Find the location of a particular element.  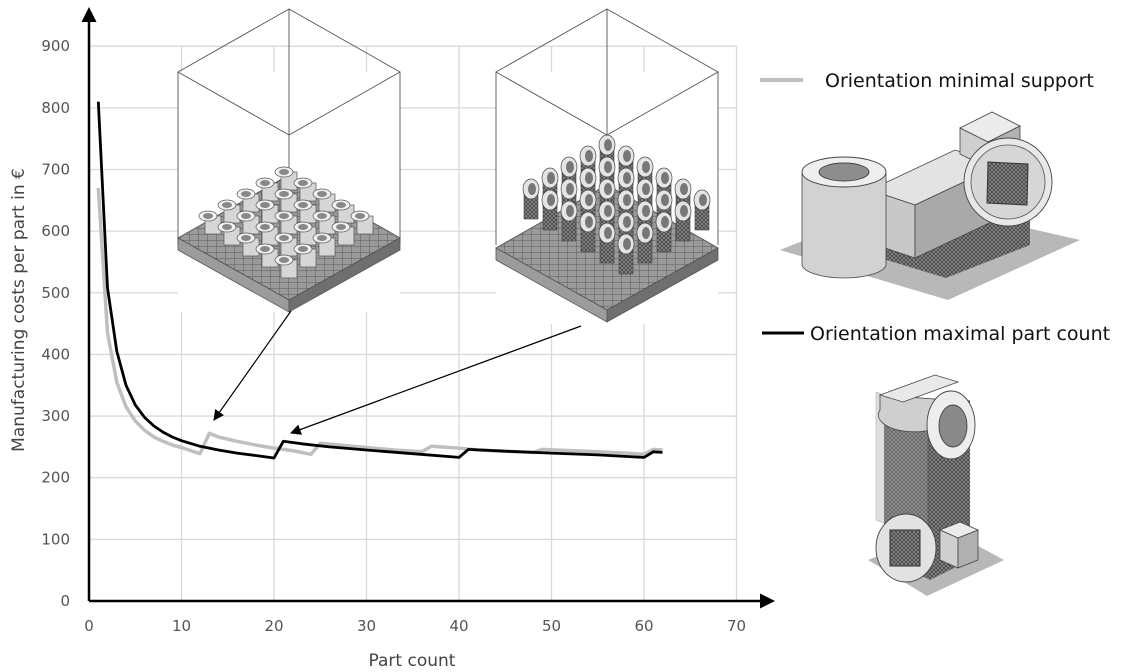

build-chamber-minimal-support-inset is located at coordinates (289, 160).